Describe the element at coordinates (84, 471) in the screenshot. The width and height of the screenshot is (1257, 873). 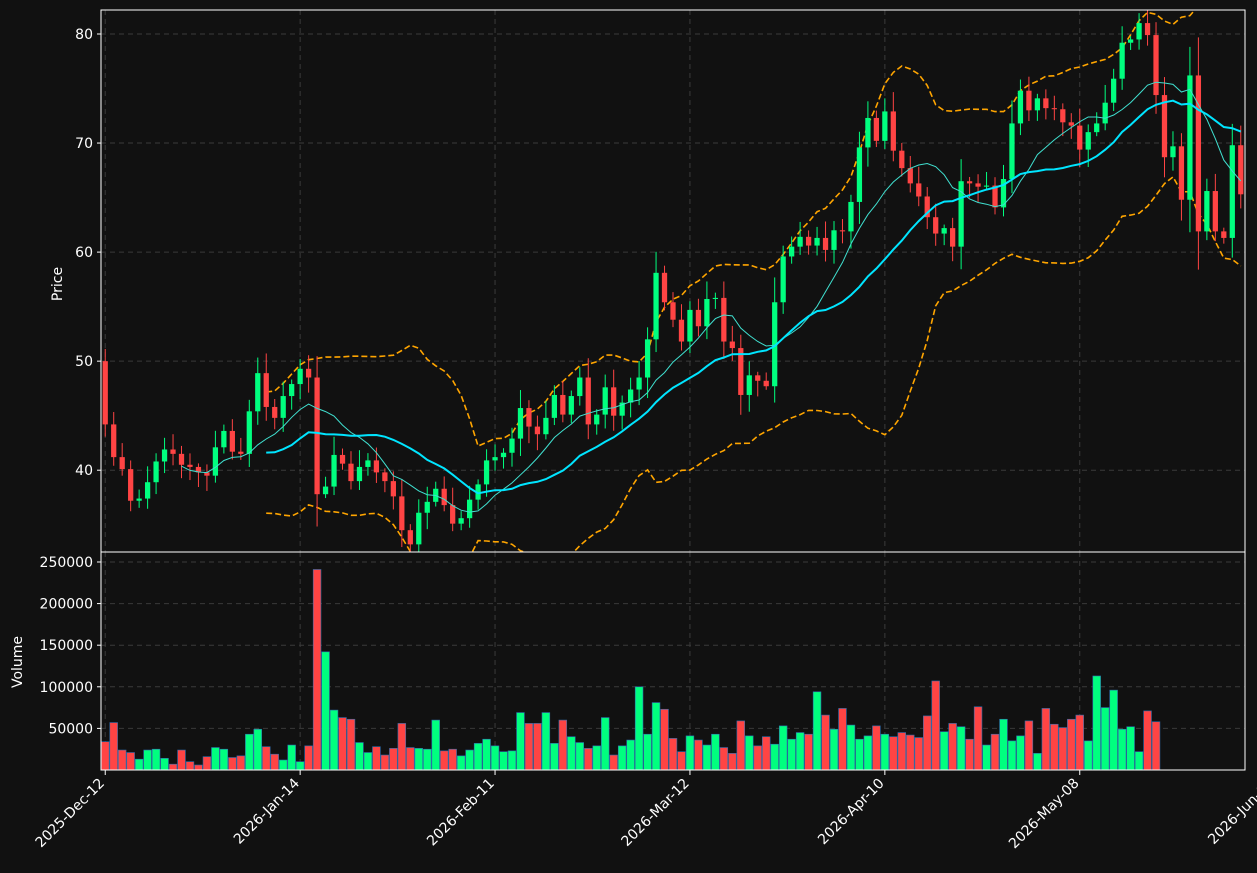
I see `price-tick-label: 40` at that location.